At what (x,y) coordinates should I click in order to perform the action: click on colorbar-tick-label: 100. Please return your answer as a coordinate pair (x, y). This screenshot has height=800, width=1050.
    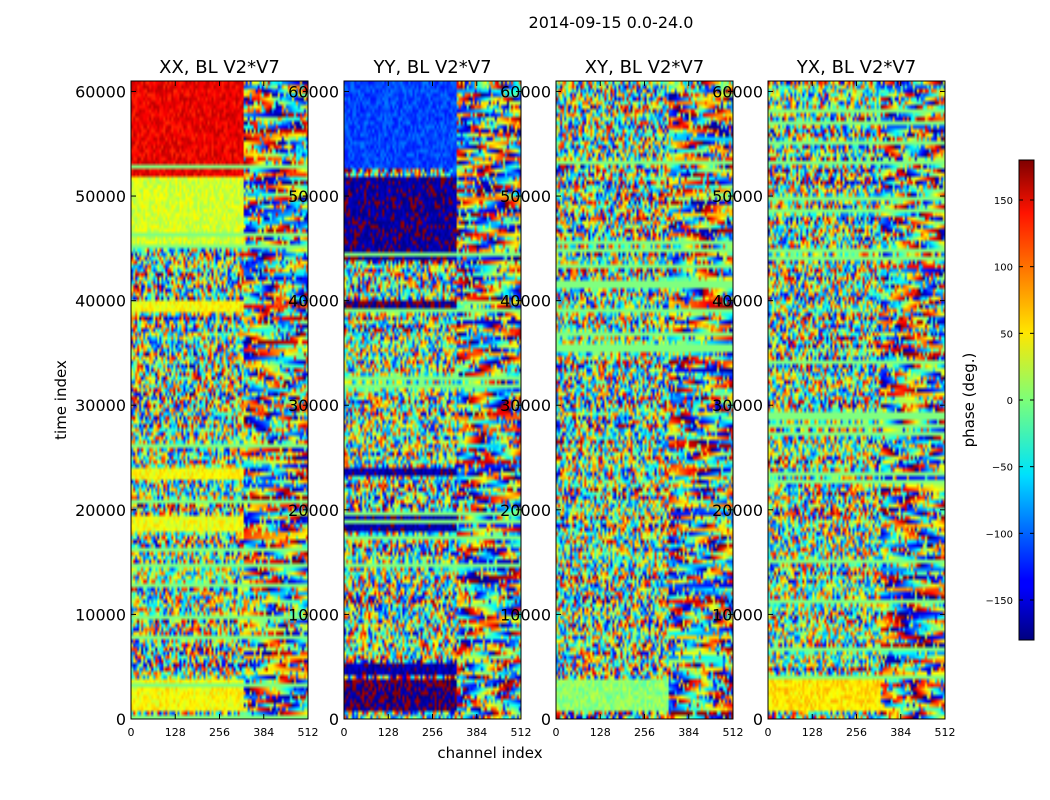
    Looking at the image, I should click on (1003, 268).